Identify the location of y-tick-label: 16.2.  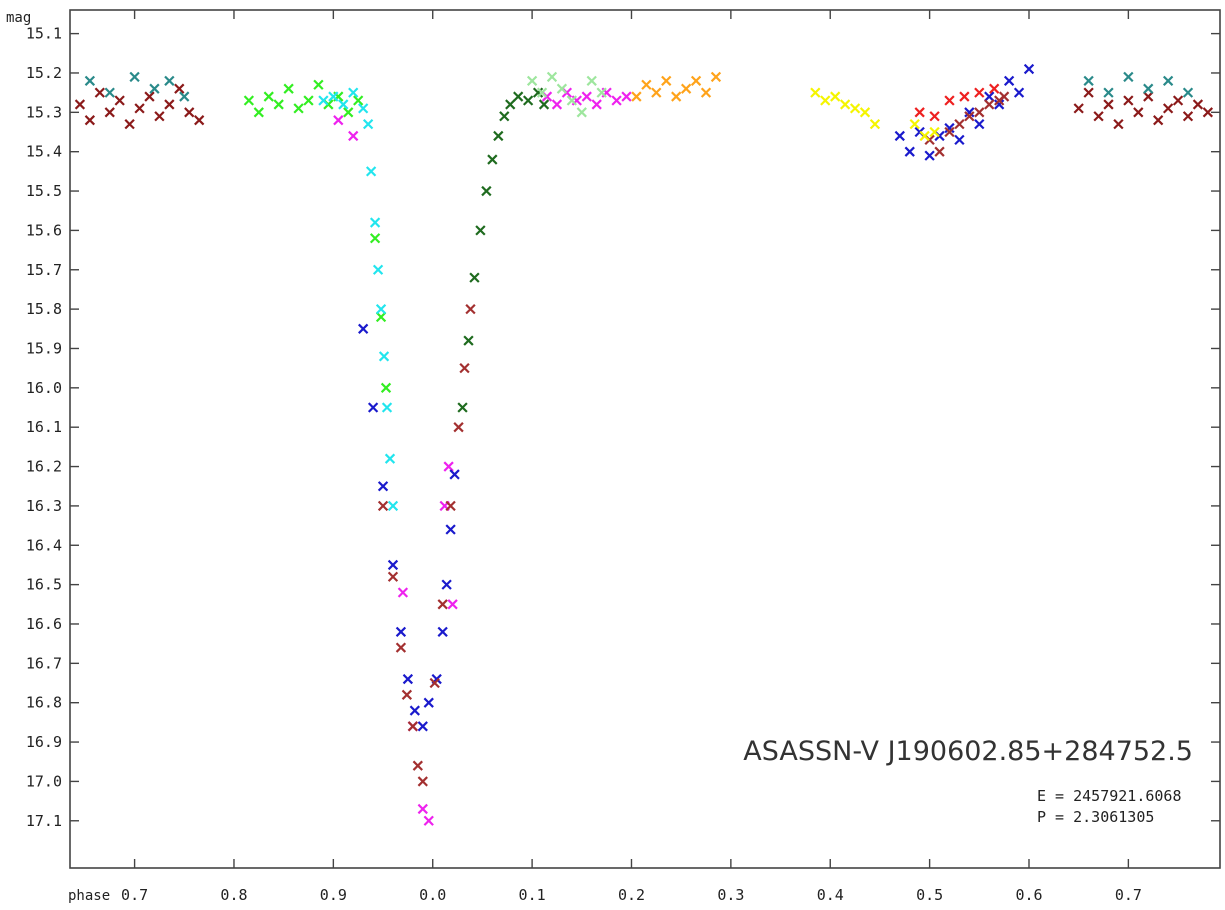
(44, 467).